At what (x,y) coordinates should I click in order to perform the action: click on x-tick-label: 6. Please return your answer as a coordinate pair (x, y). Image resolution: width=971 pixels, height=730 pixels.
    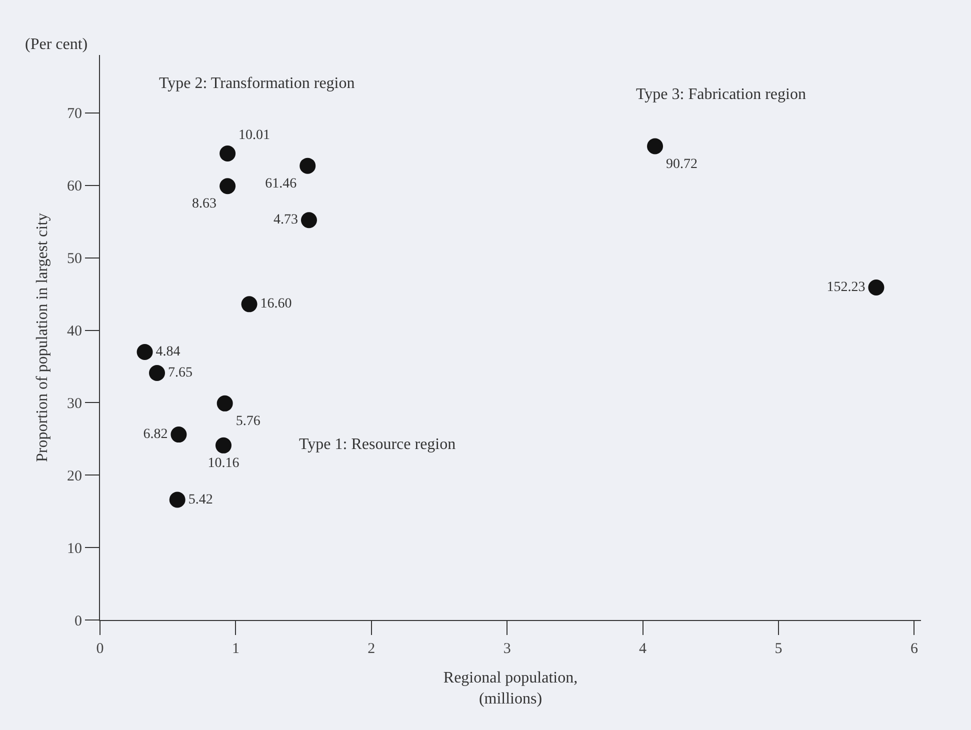
    Looking at the image, I should click on (914, 649).